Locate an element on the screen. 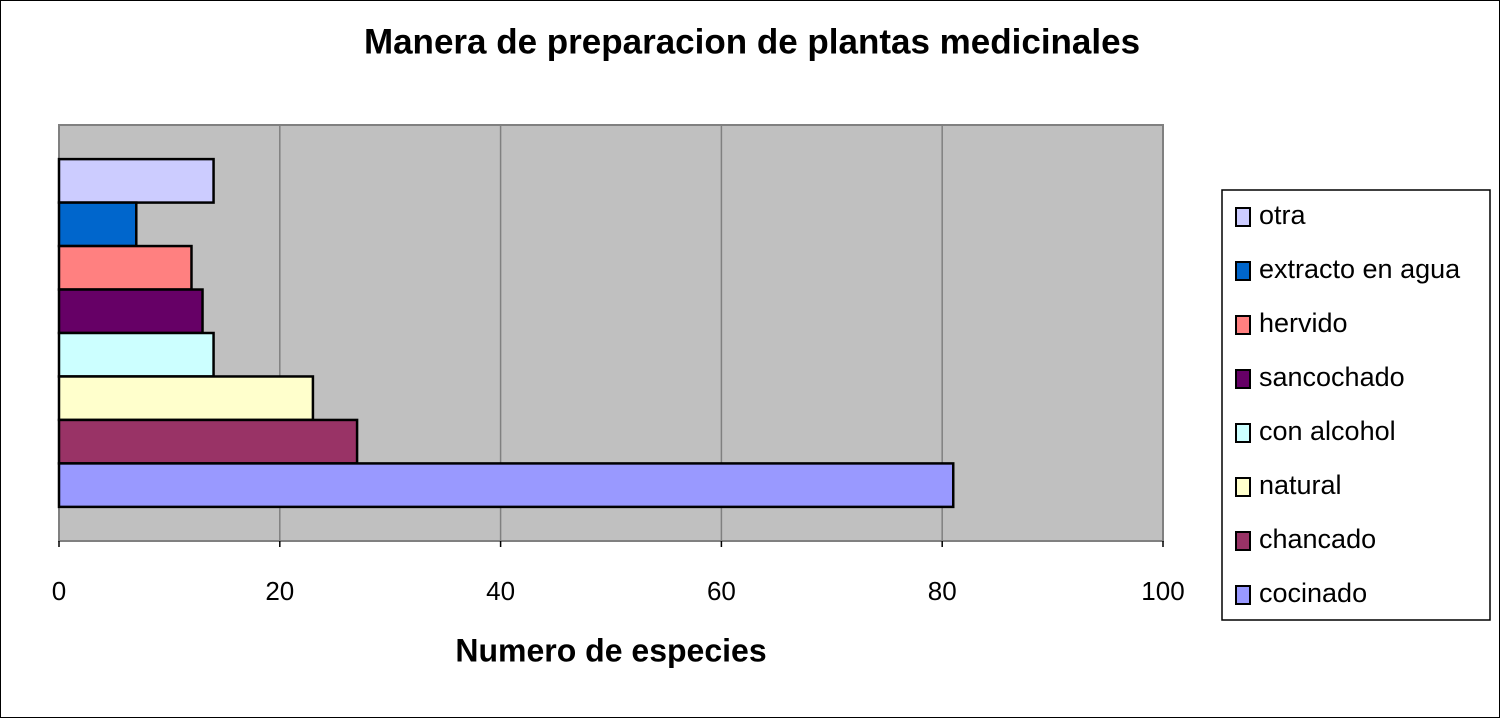  x-tick-label: 40 is located at coordinates (500, 591).